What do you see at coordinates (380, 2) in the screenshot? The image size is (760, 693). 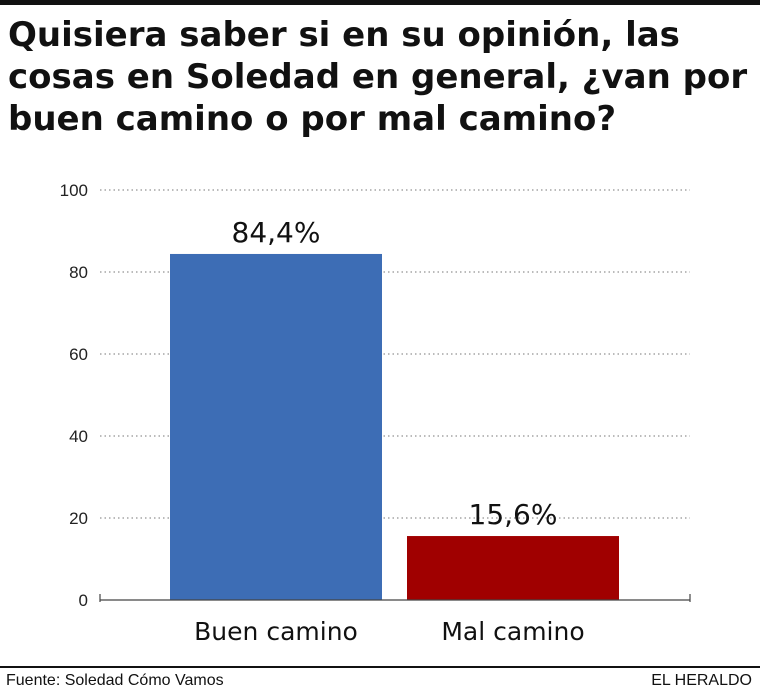 I see `top-rule` at bounding box center [380, 2].